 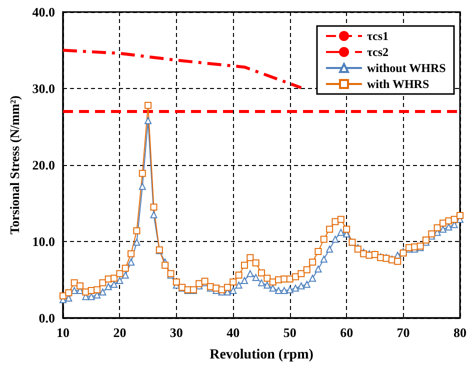 I want to click on x-tick-label: 60, so click(x=347, y=332).